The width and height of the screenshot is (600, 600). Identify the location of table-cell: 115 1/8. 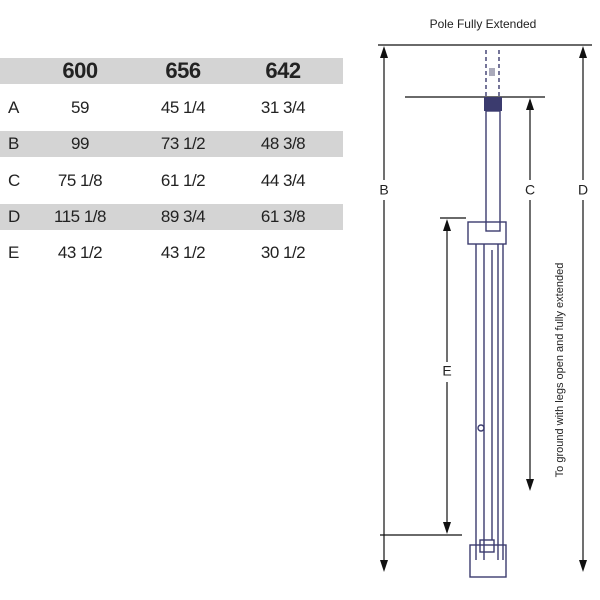
(80, 216).